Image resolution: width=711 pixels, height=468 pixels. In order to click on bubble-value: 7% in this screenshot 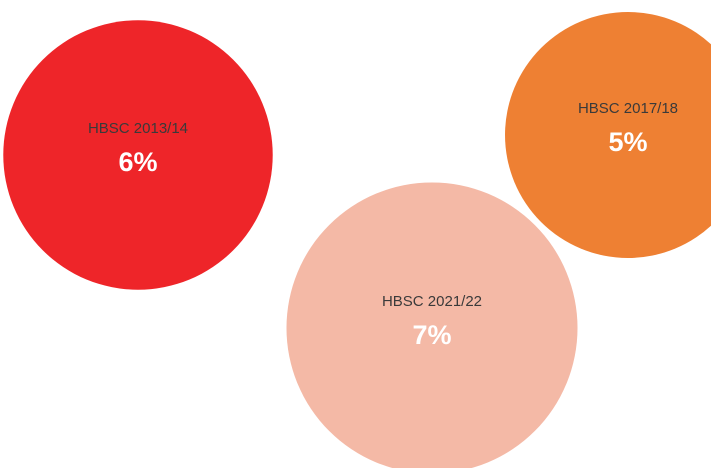, I will do `click(431, 335)`.